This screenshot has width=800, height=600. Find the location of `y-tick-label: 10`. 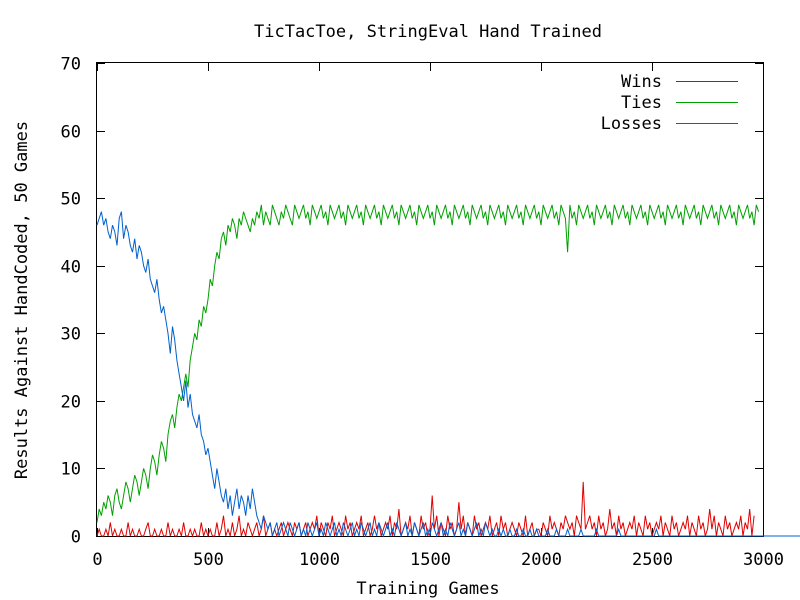

y-tick-label: 10 is located at coordinates (71, 470).